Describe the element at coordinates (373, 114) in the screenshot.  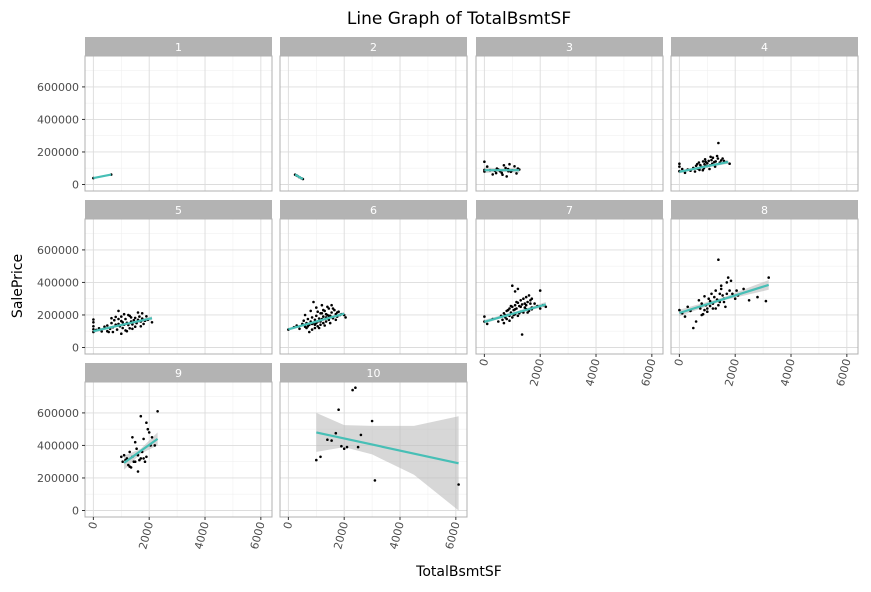
I see `facet-panel-2: 2` at that location.